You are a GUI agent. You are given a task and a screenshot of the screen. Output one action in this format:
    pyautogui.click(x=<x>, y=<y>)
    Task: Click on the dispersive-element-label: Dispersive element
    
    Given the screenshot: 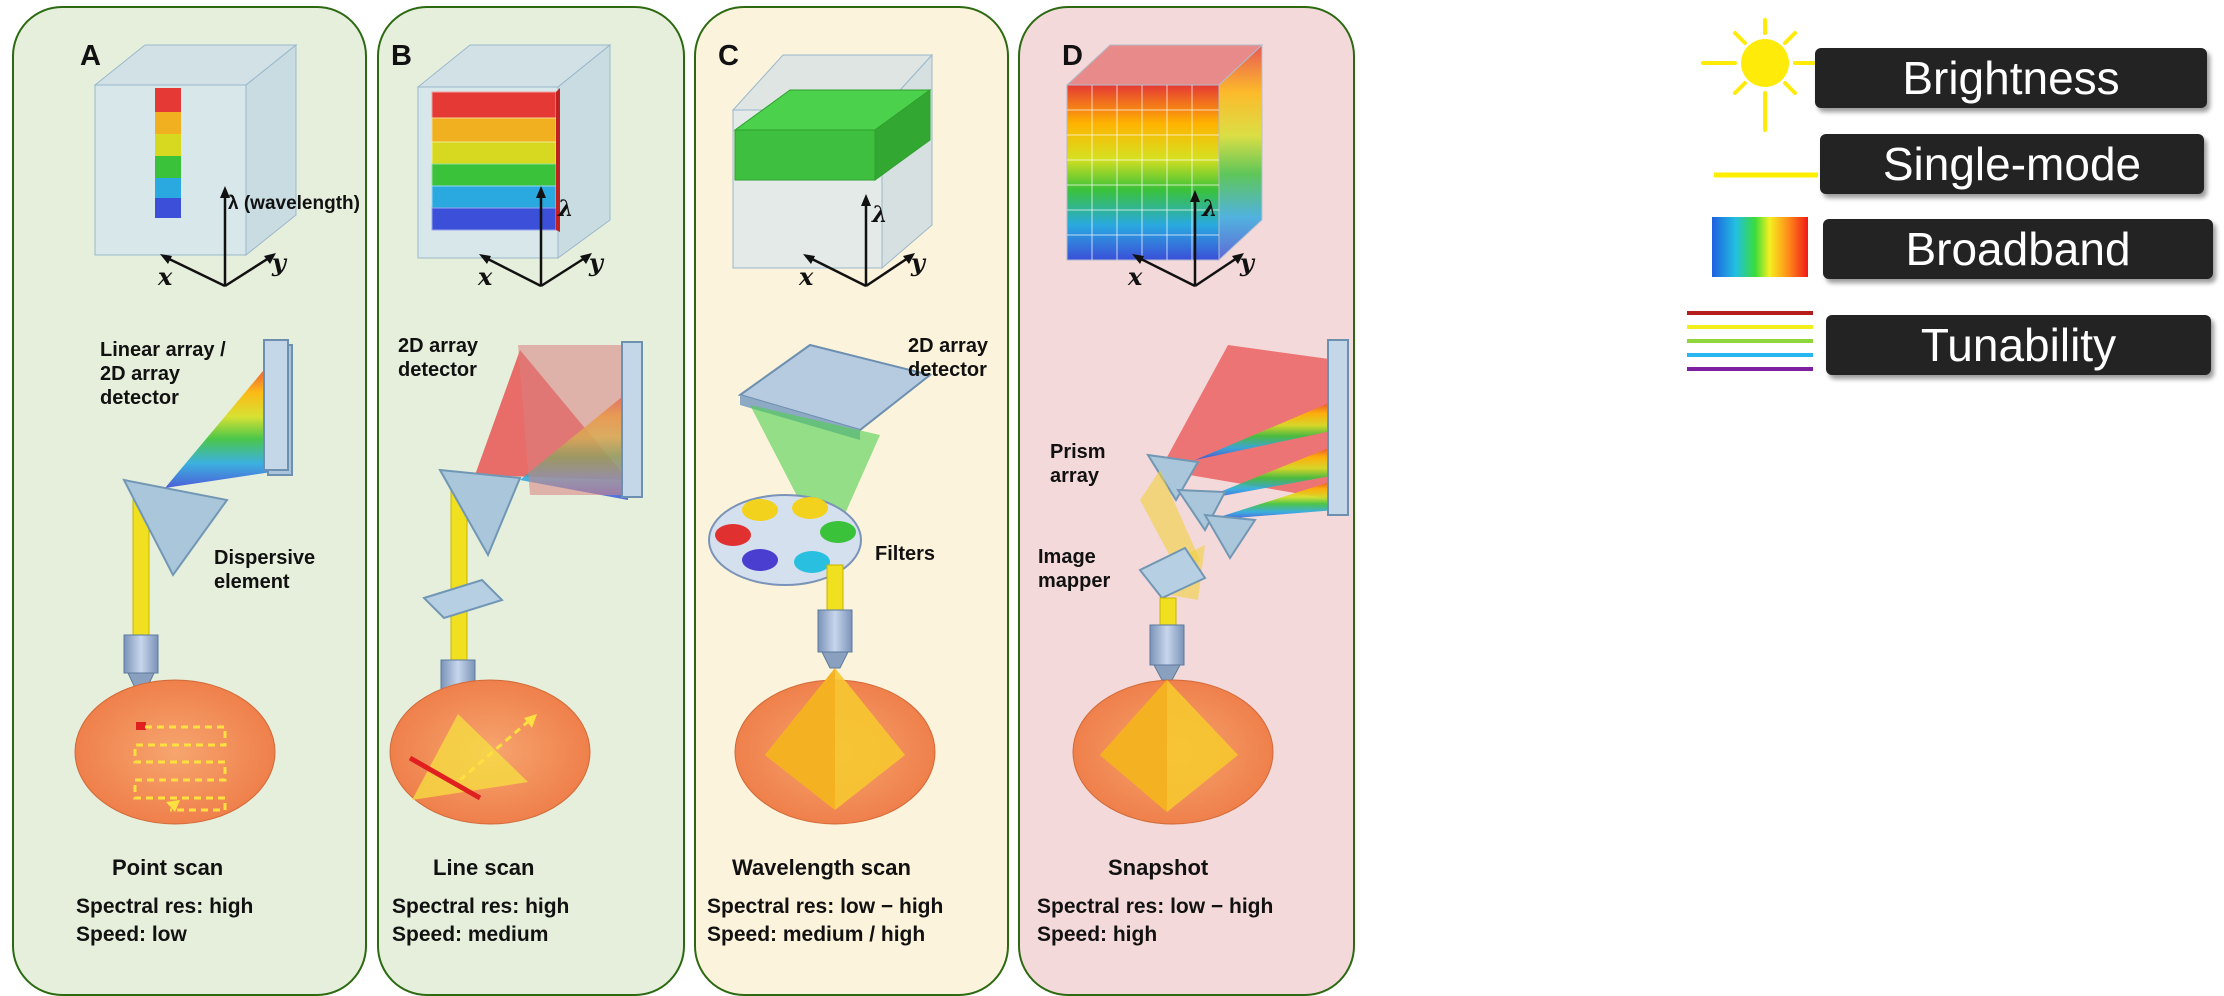 What is the action you would take?
    pyautogui.click(x=265, y=570)
    